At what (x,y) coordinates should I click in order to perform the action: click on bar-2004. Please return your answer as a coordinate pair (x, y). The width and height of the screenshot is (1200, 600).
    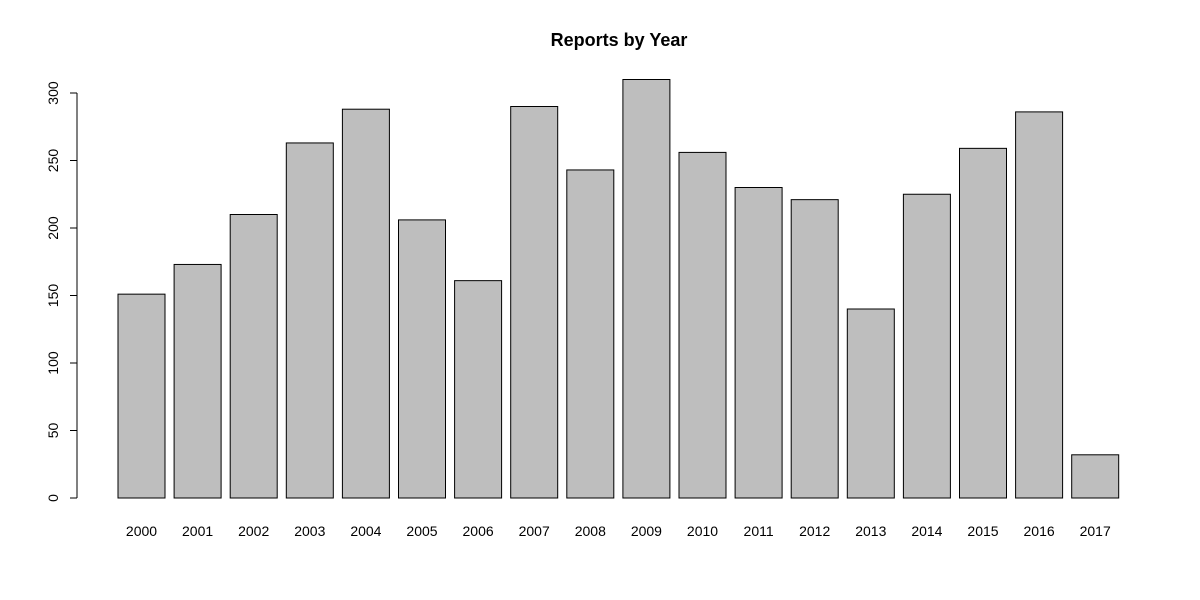
    Looking at the image, I should click on (365, 303).